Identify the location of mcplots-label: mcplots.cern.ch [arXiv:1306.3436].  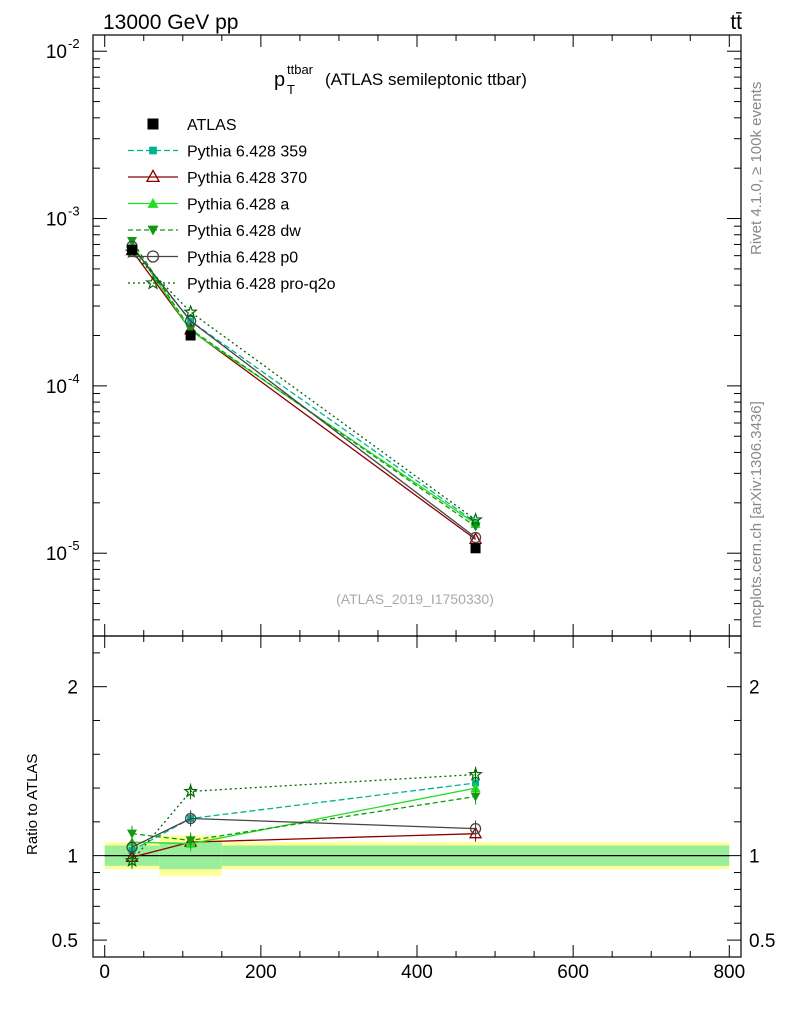
(756, 514).